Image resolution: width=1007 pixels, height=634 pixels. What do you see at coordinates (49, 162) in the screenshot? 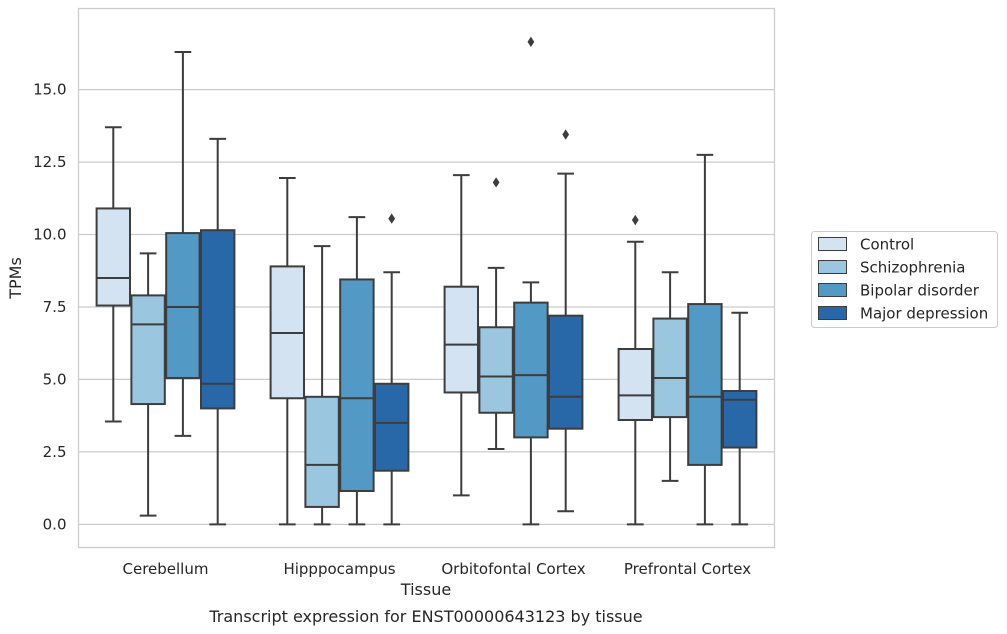
I see `y-tick-label: 12.5` at bounding box center [49, 162].